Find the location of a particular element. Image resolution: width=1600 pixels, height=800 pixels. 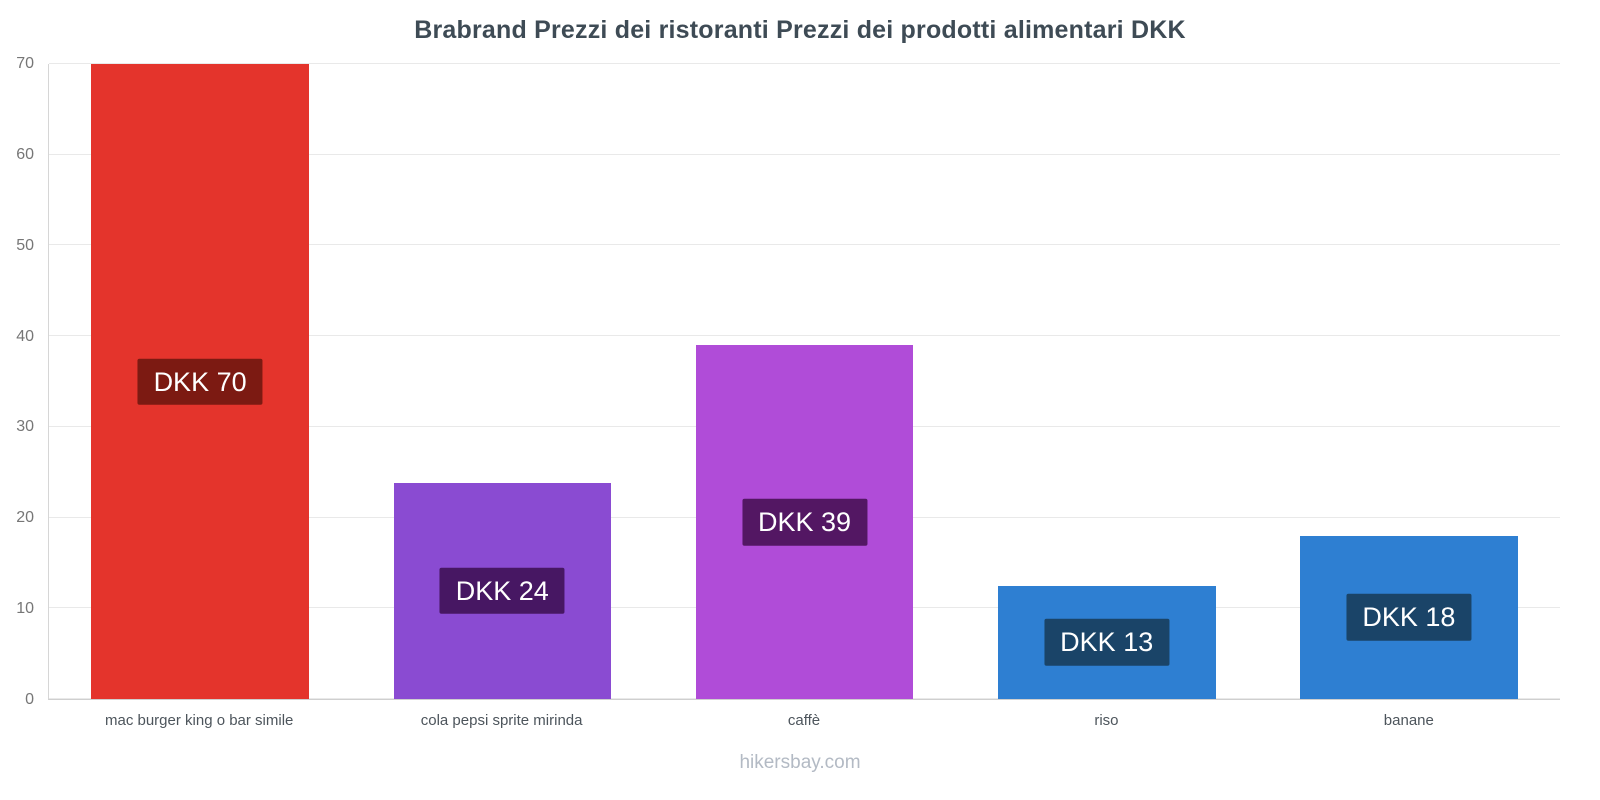

bar-value-label: DKK 24 is located at coordinates (502, 591).